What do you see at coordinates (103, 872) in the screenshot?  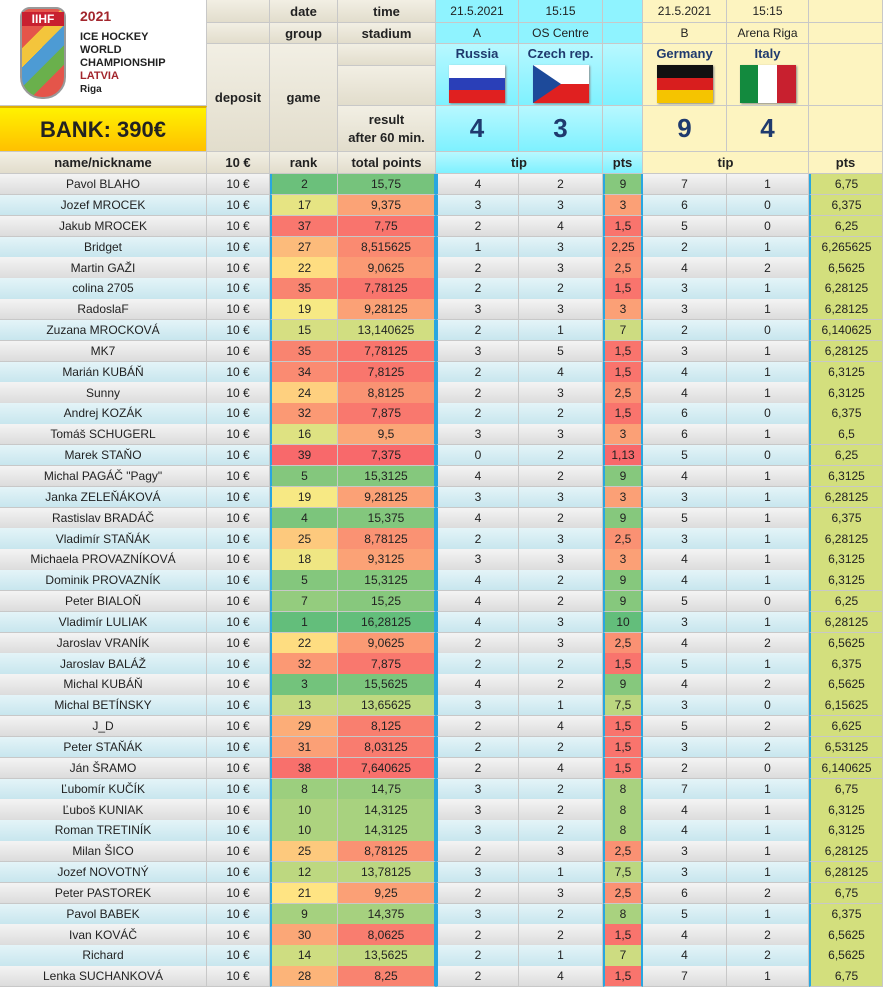 I see `player-name: Jozef NOVOTNÝ` at bounding box center [103, 872].